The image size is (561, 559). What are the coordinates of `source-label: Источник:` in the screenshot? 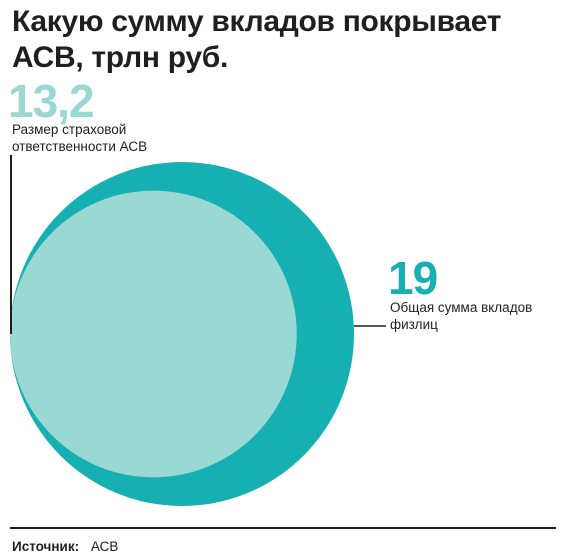 It's located at (46, 546).